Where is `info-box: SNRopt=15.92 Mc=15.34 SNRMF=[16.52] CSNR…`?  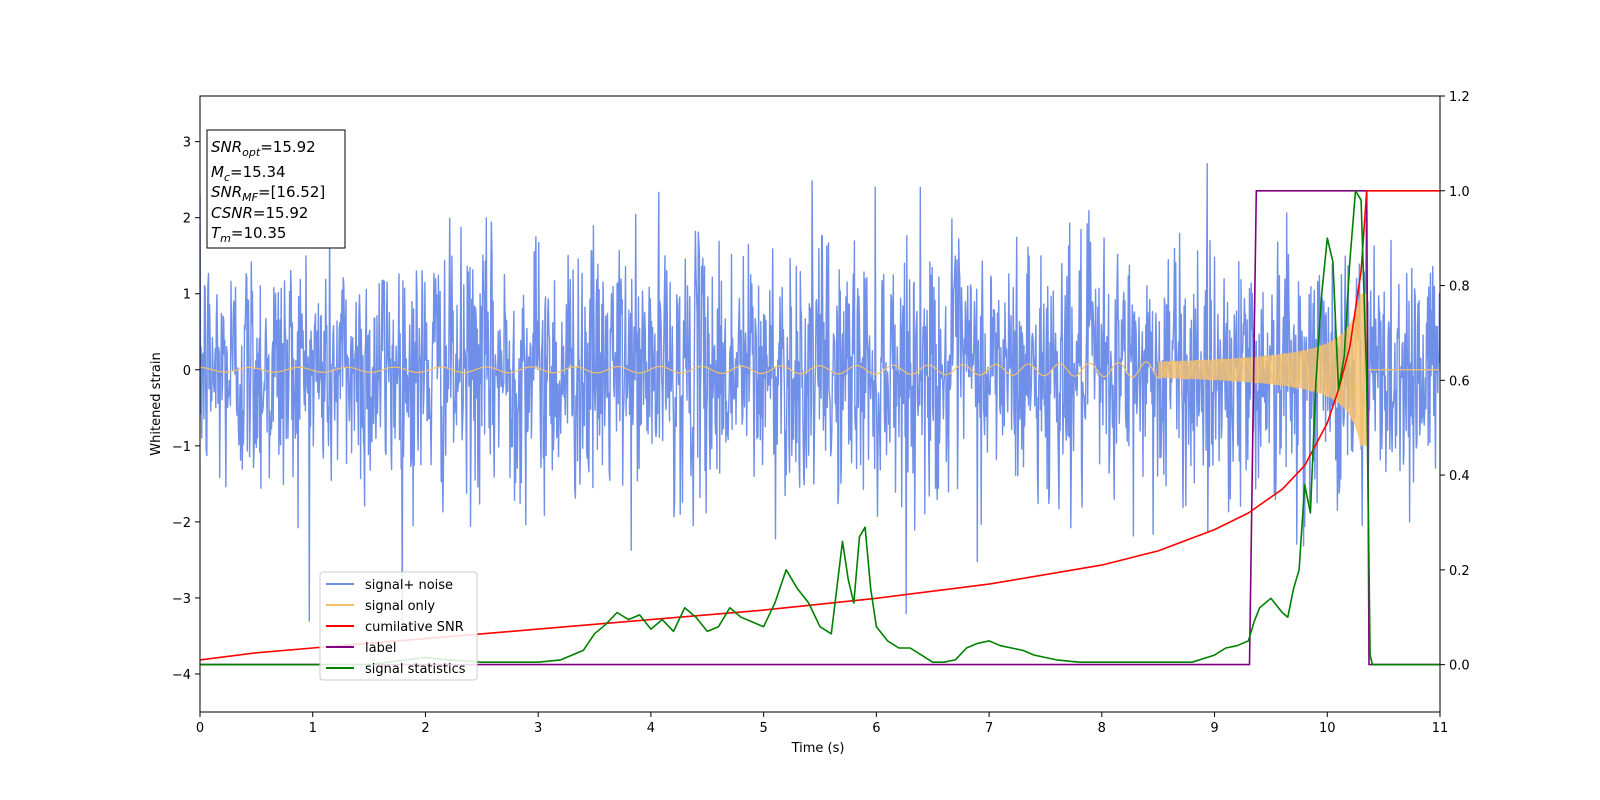
info-box: SNRopt=15.92 Mc=15.34 SNRMF=[16.52] CSNR… is located at coordinates (276, 189).